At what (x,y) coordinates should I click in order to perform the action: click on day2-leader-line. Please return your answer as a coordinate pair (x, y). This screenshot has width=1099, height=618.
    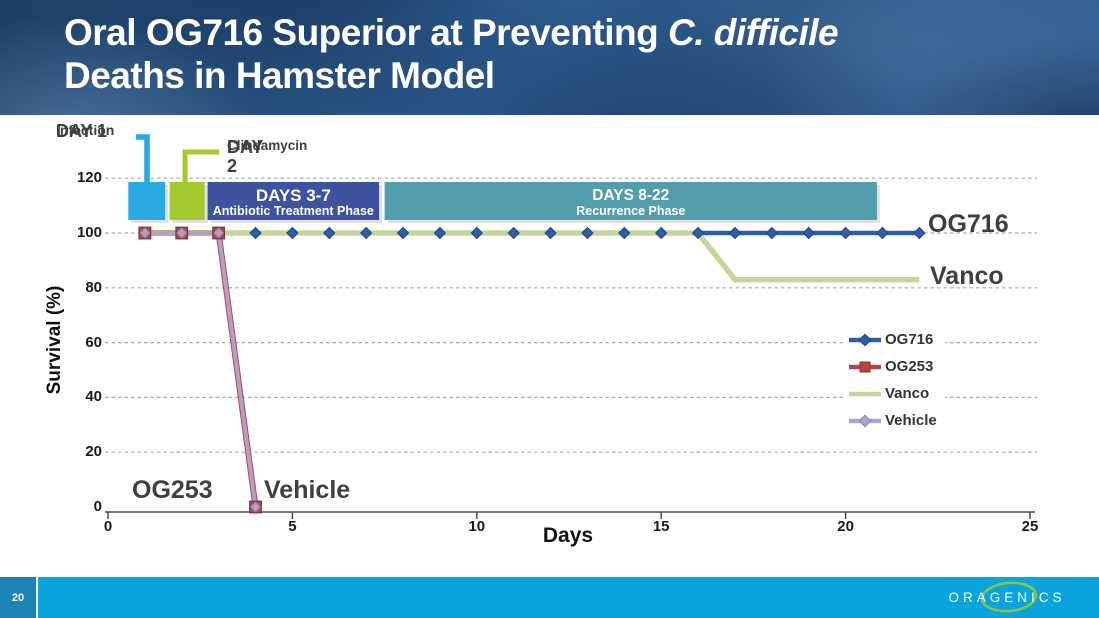
    Looking at the image, I should click on (200, 170).